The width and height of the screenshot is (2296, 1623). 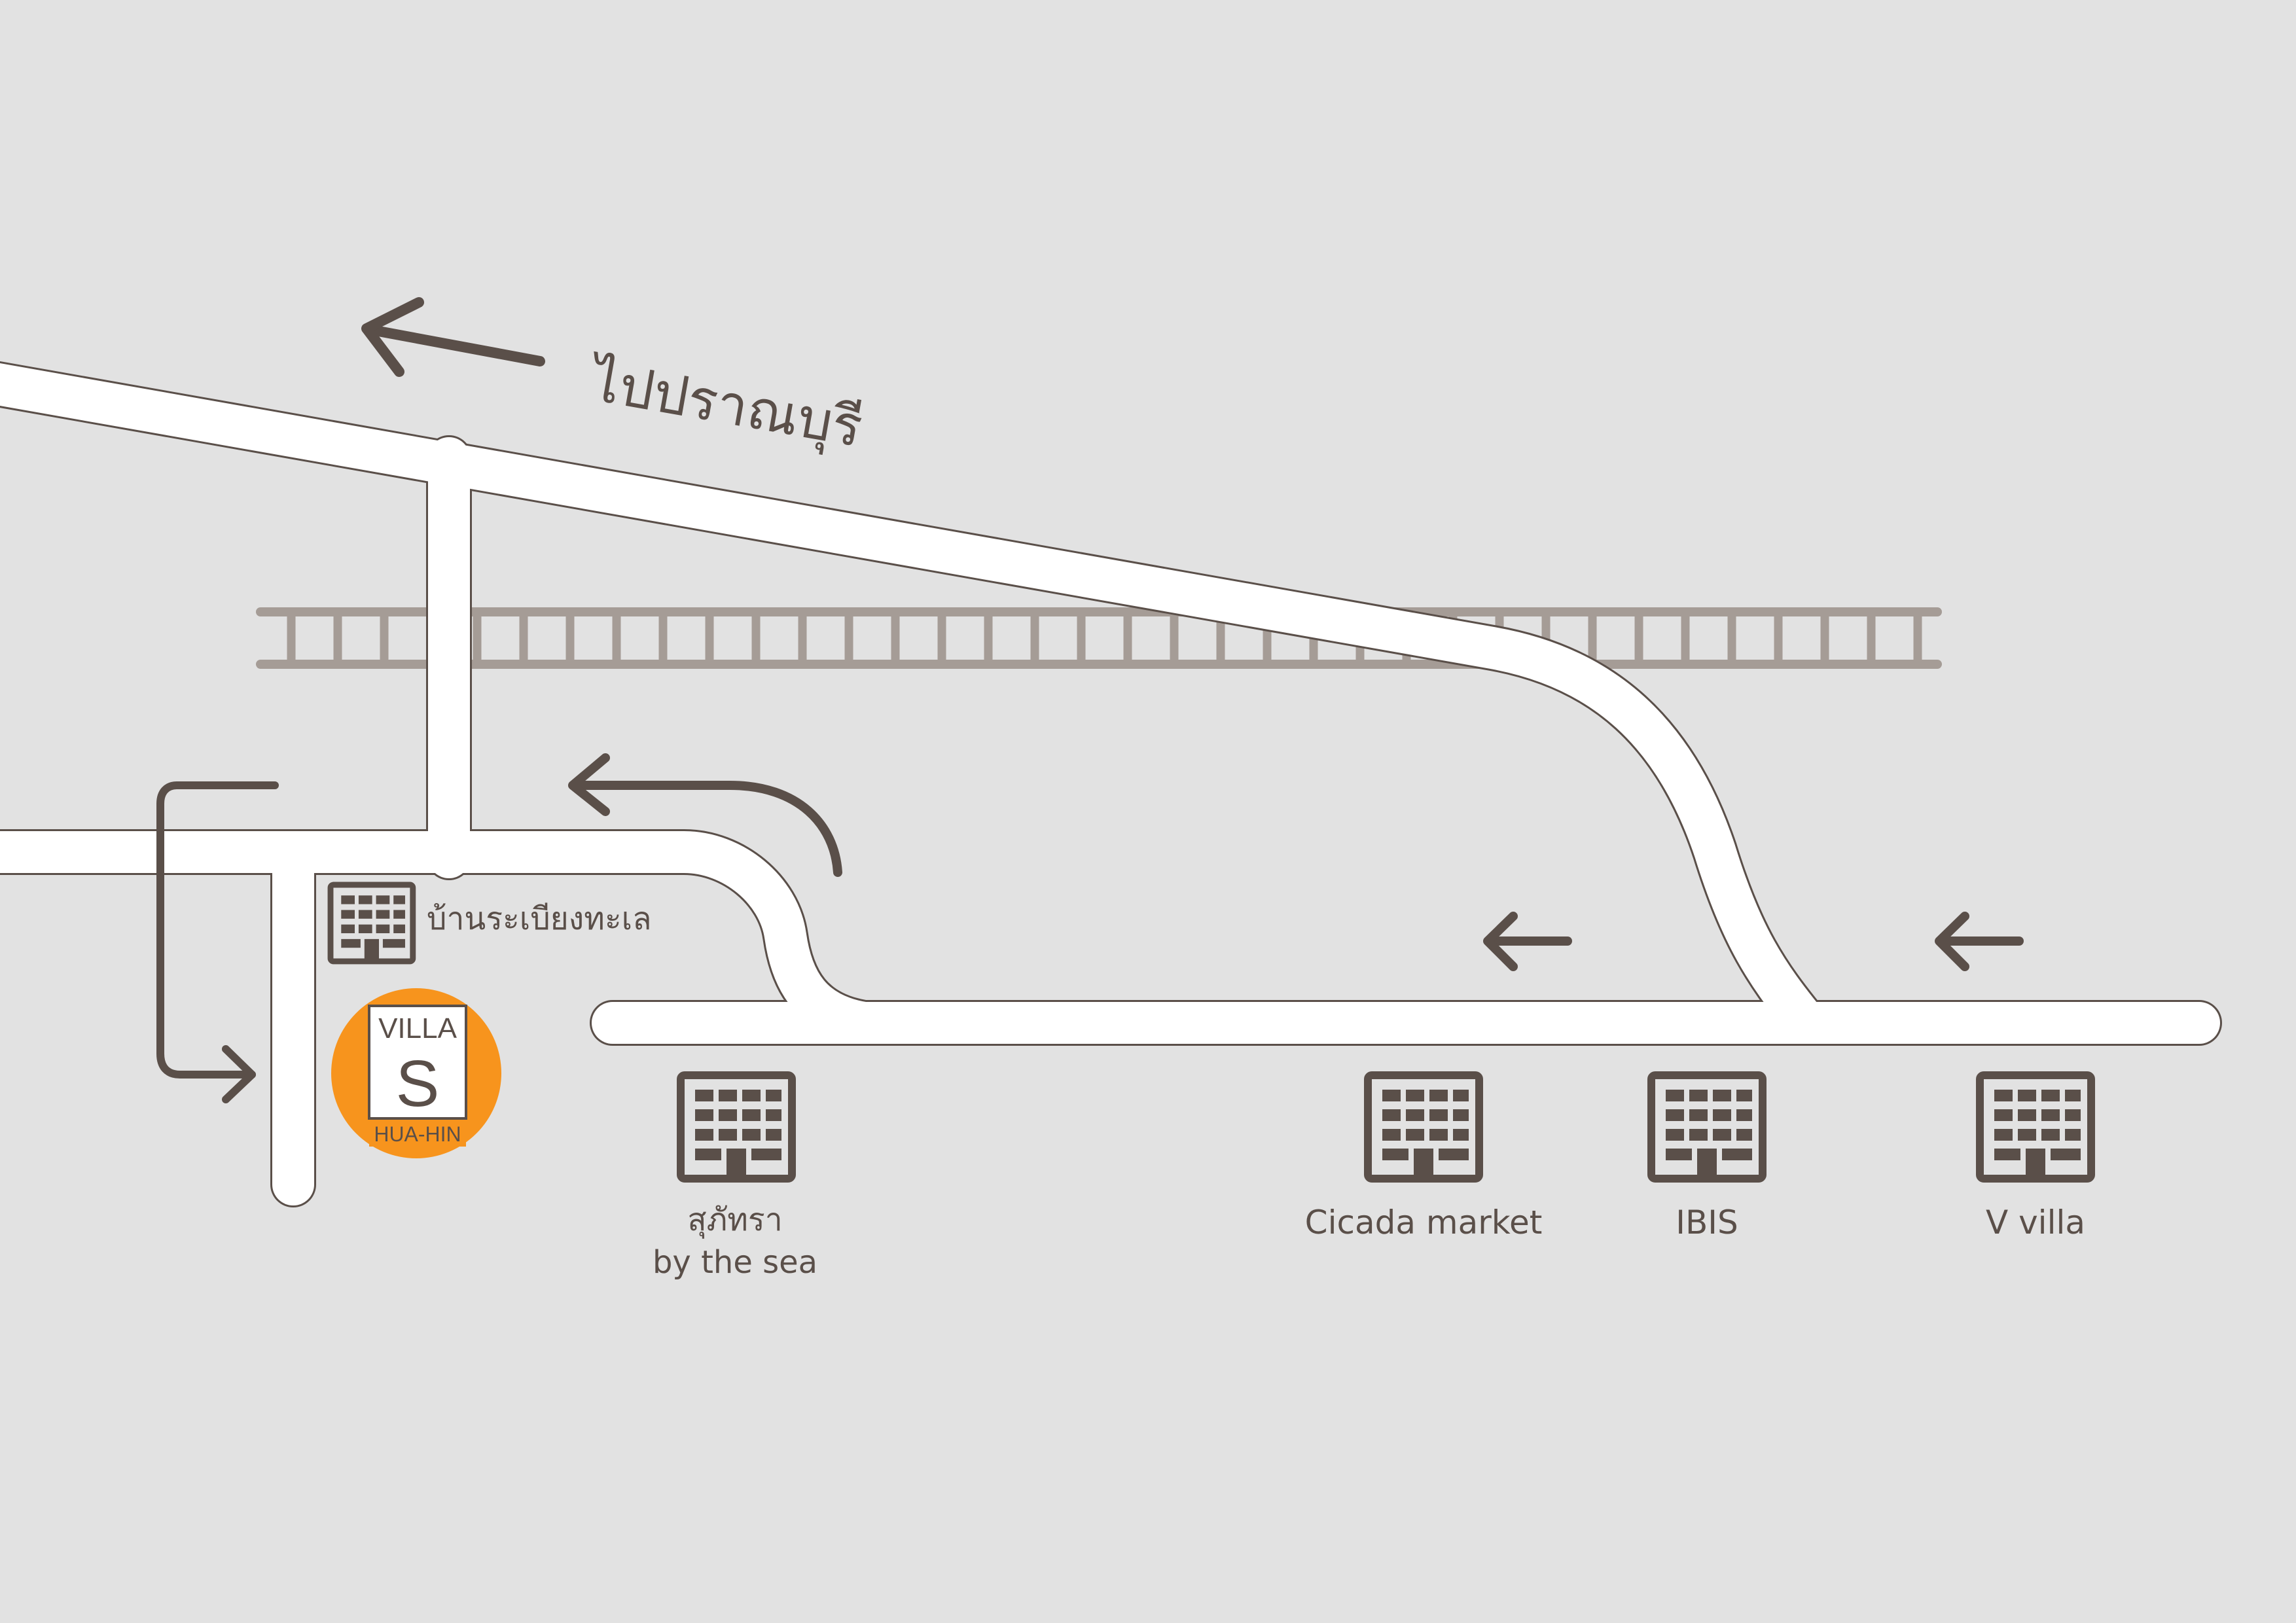 What do you see at coordinates (217, 942) in the screenshot?
I see `turn-arrow-icon` at bounding box center [217, 942].